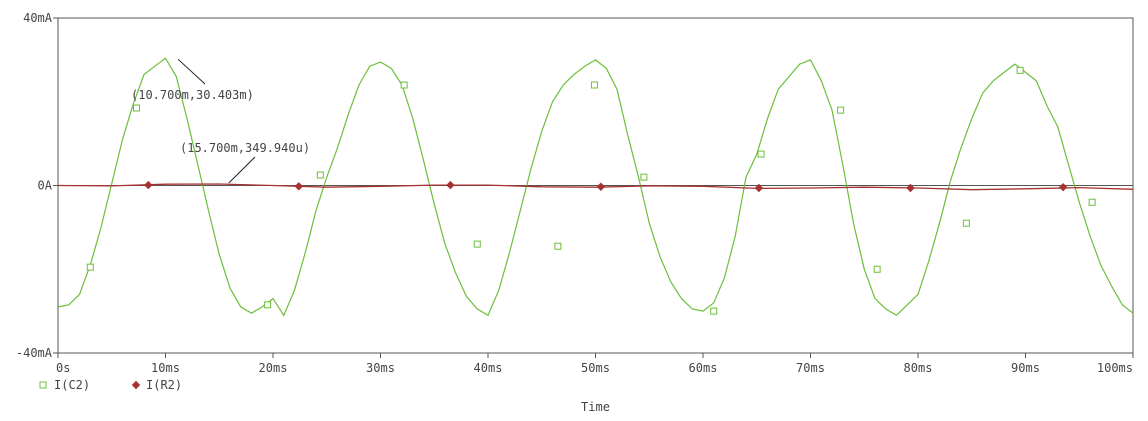  Describe the element at coordinates (810, 368) in the screenshot. I see `x-tick-label: 70ms` at that location.